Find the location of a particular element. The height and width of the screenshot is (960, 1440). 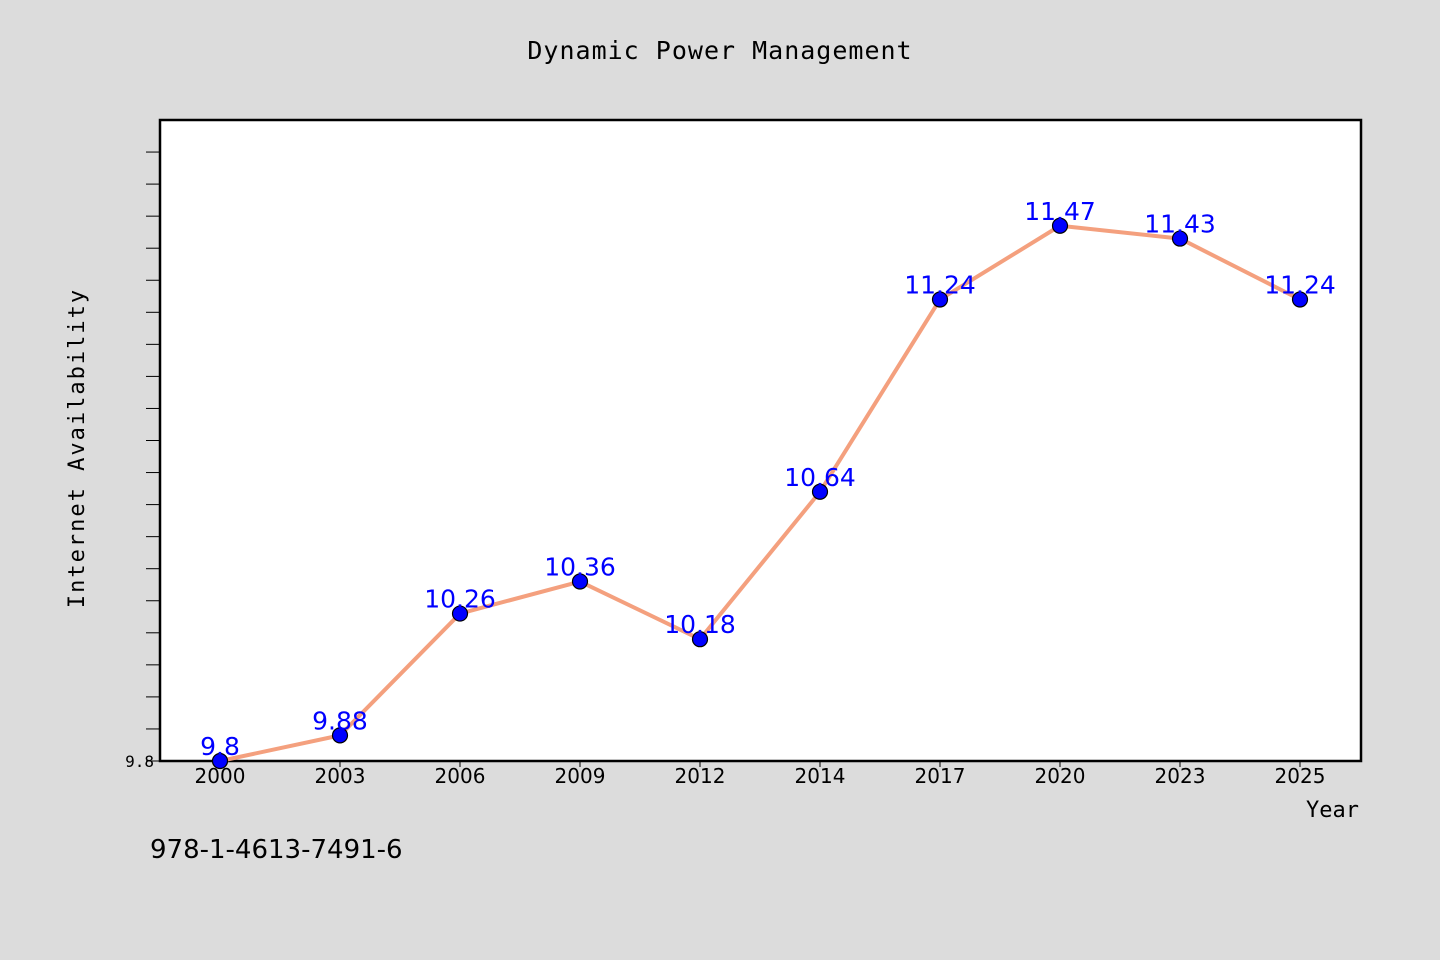

y-tick-label: 9.8 is located at coordinates (139, 761).